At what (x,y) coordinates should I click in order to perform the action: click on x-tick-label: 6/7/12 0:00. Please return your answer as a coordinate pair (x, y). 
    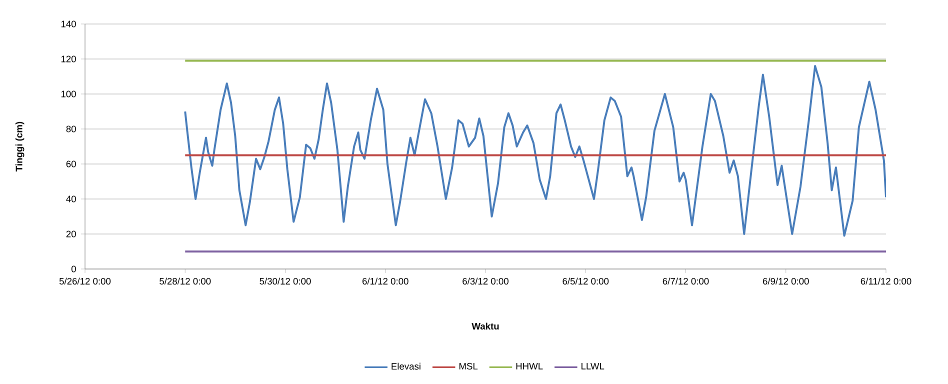
    Looking at the image, I should click on (685, 281).